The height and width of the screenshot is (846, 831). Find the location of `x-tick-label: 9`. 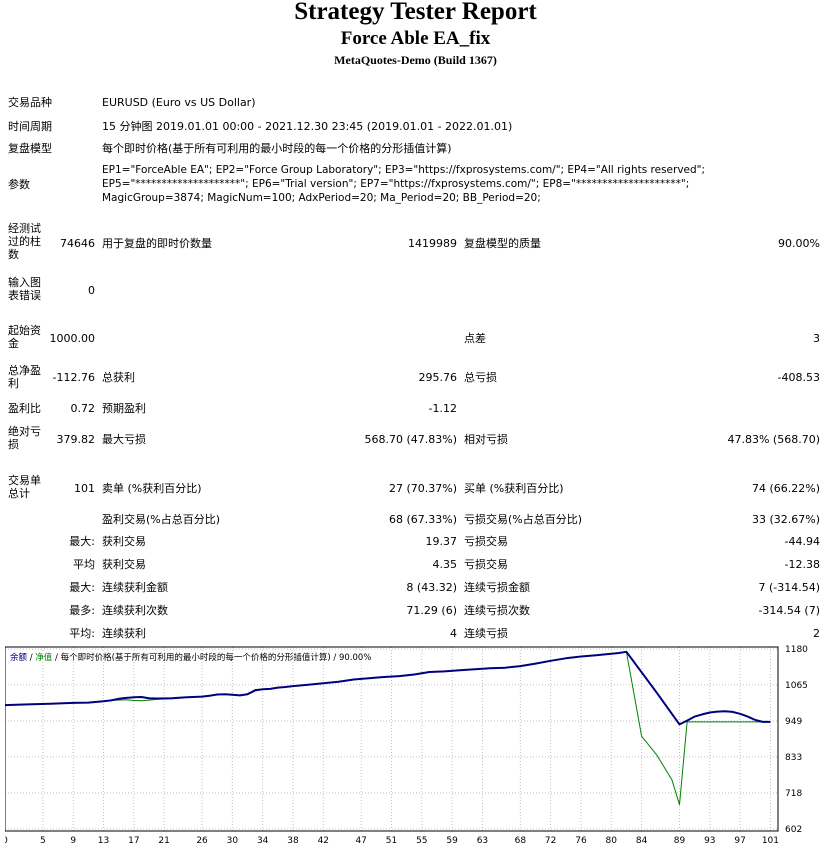

x-tick-label: 9 is located at coordinates (73, 841).